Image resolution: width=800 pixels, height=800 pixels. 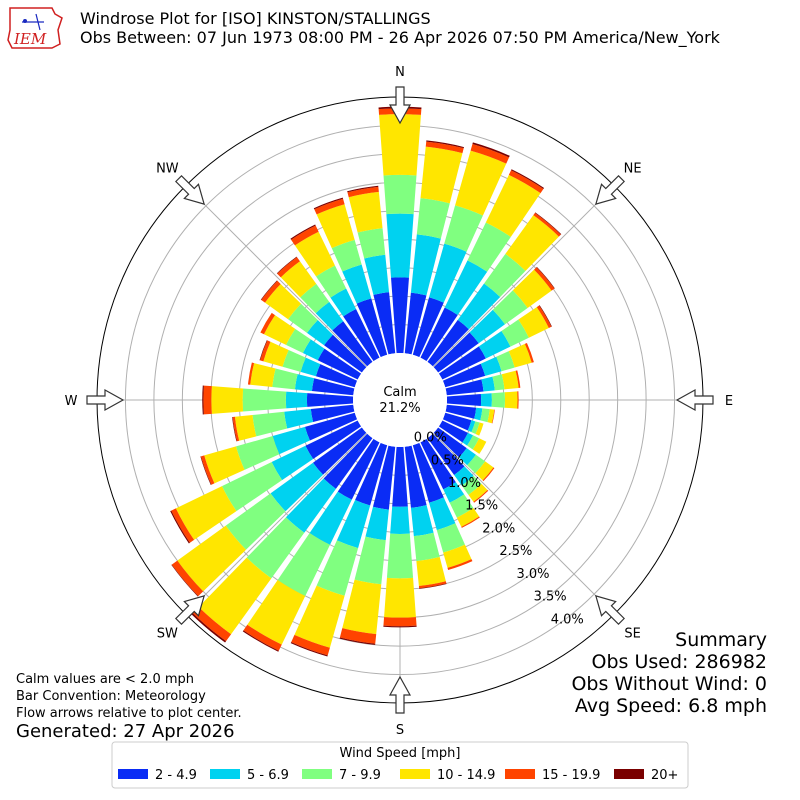 I want to click on legend-frame, so click(x=400, y=765).